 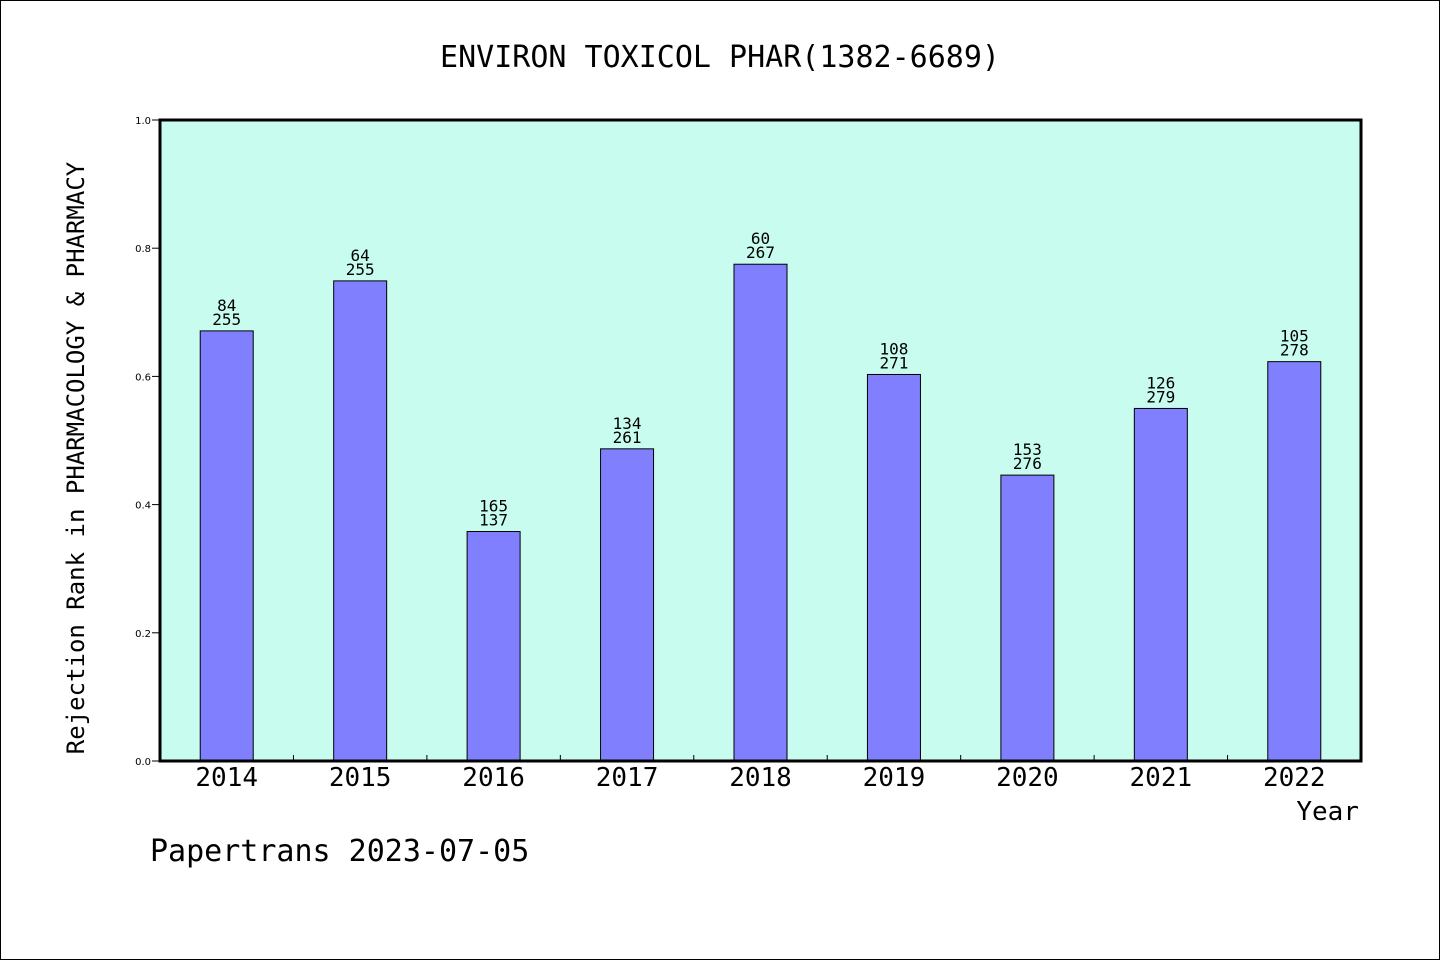 What do you see at coordinates (760, 778) in the screenshot?
I see `x-tick-label-2018: 2018` at bounding box center [760, 778].